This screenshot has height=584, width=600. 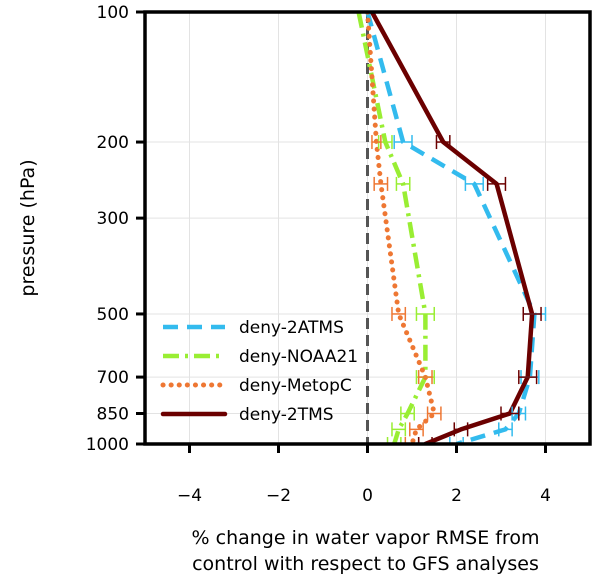 I want to click on legend-label-deny-NOAA21: deny-NOAA21, so click(x=298, y=357).